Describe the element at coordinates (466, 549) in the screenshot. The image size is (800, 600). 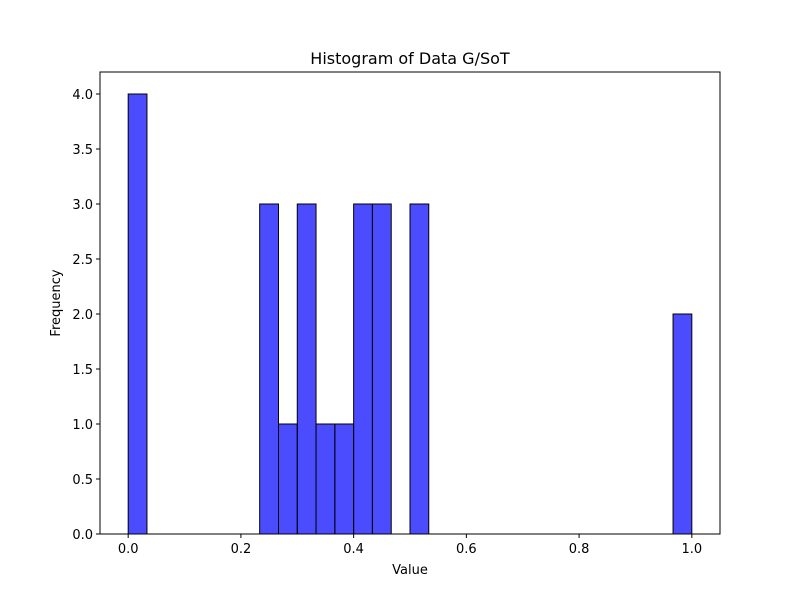
I see `x-tick-label: 0.6` at that location.